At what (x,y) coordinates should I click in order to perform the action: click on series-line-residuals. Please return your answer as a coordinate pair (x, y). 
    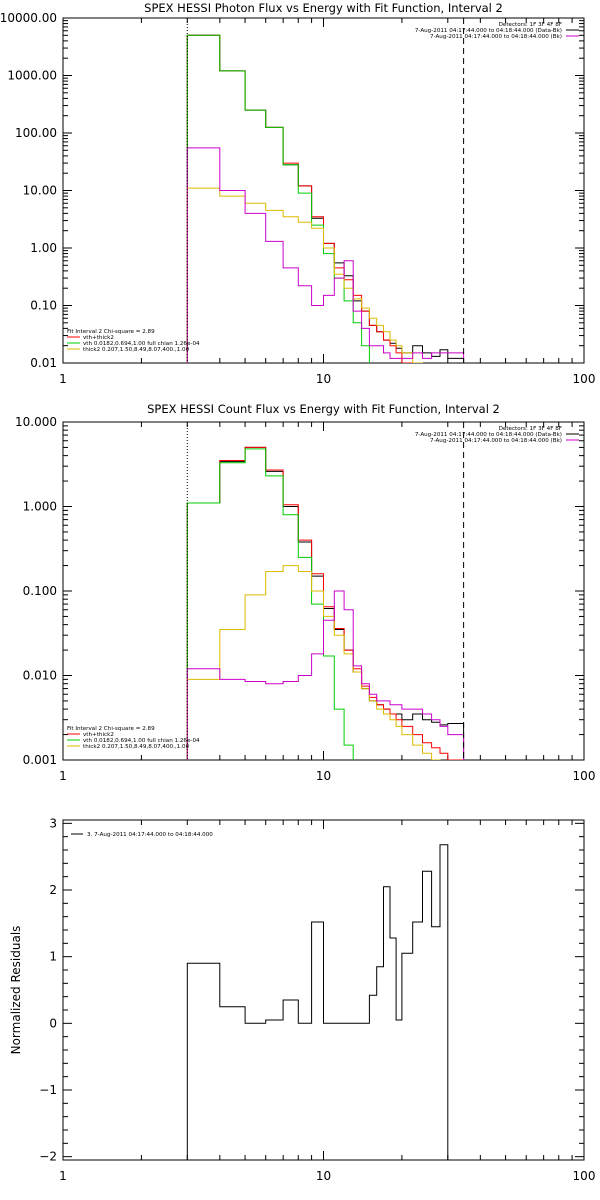
    Looking at the image, I should click on (317, 1002).